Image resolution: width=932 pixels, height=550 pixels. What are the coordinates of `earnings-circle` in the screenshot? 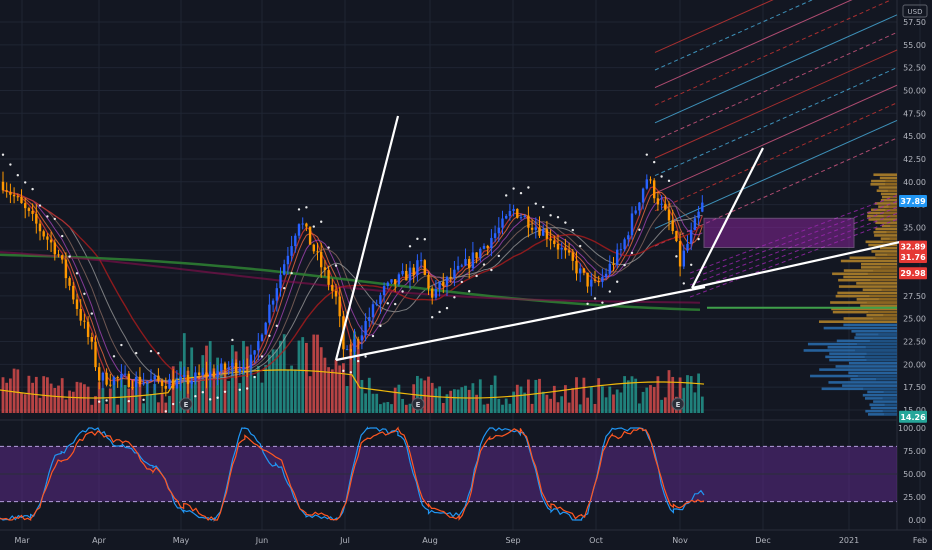 It's located at (418, 404).